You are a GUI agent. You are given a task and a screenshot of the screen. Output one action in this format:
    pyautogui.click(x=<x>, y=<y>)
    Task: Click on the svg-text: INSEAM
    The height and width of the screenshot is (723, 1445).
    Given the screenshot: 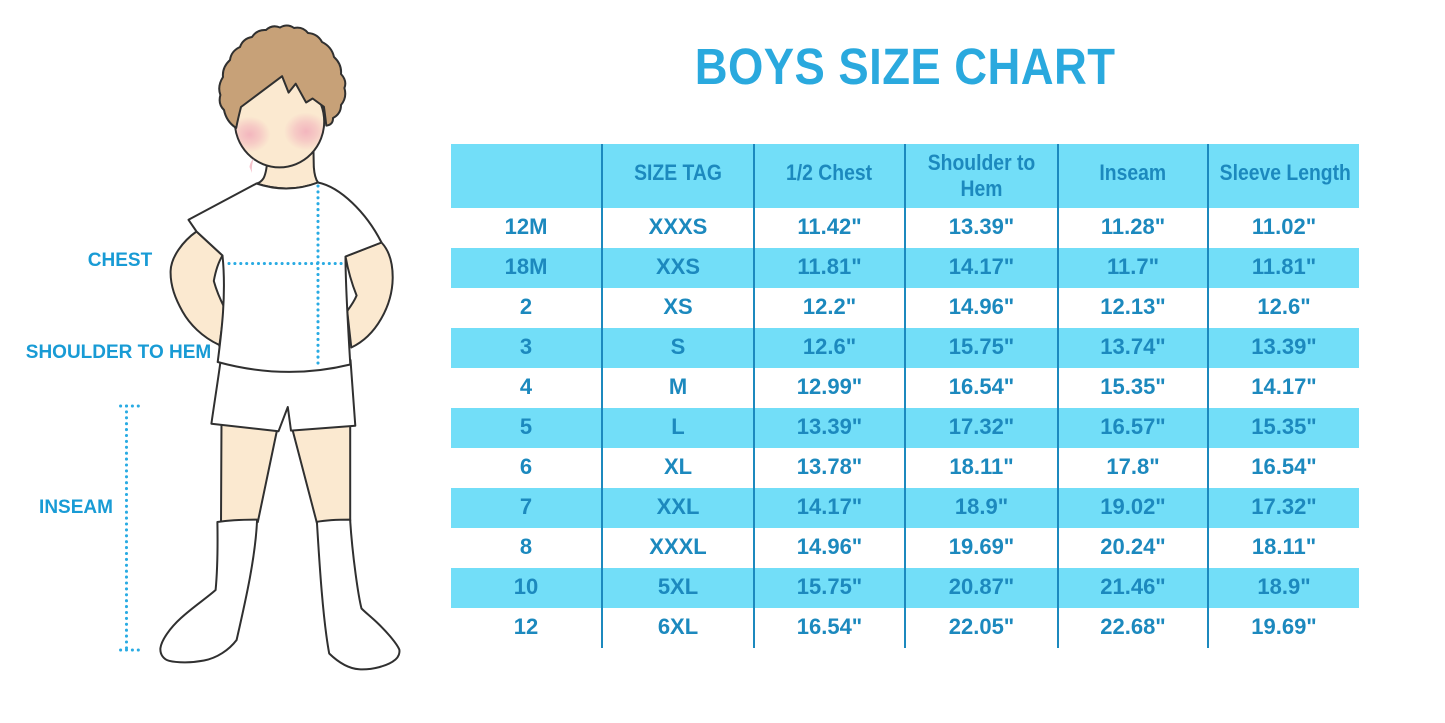 What is the action you would take?
    pyautogui.click(x=76, y=507)
    